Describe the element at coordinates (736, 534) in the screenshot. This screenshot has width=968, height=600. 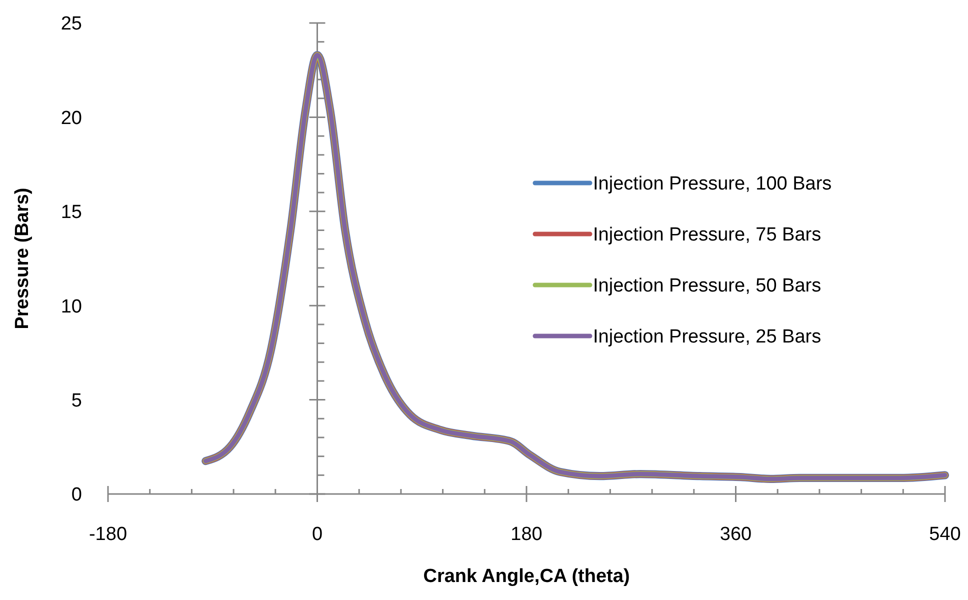
I see `x-tick-label: 360` at that location.